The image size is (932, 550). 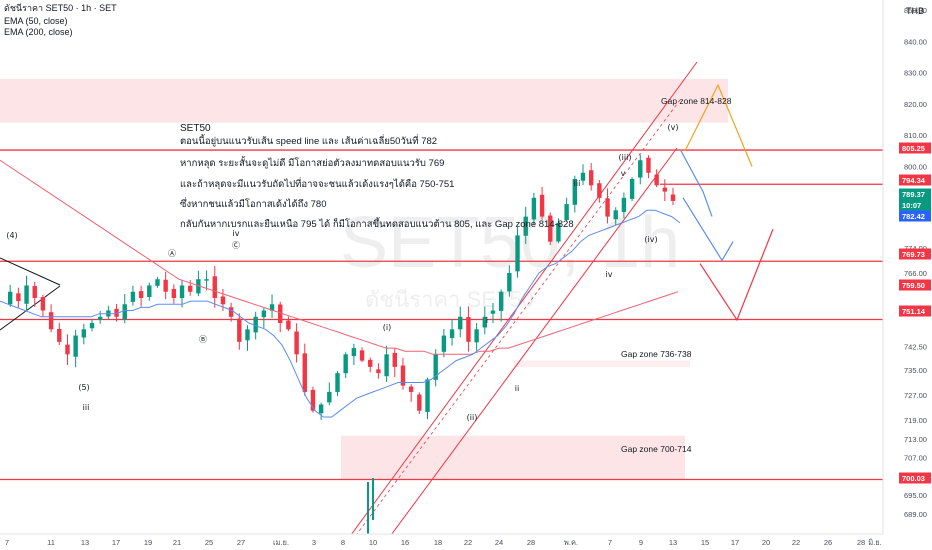 What do you see at coordinates (387, 327) in the screenshot?
I see `wave-label: (i)` at bounding box center [387, 327].